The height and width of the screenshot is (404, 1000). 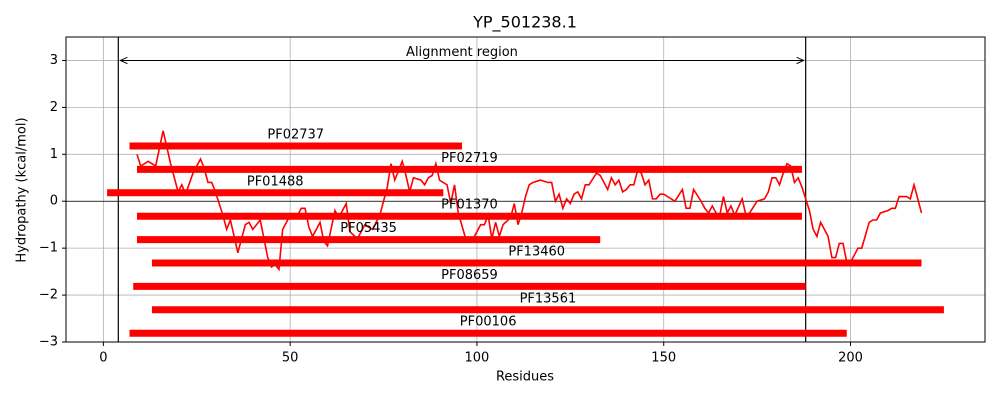 What do you see at coordinates (536, 252) in the screenshot?
I see `domain-label: PF13460` at bounding box center [536, 252].